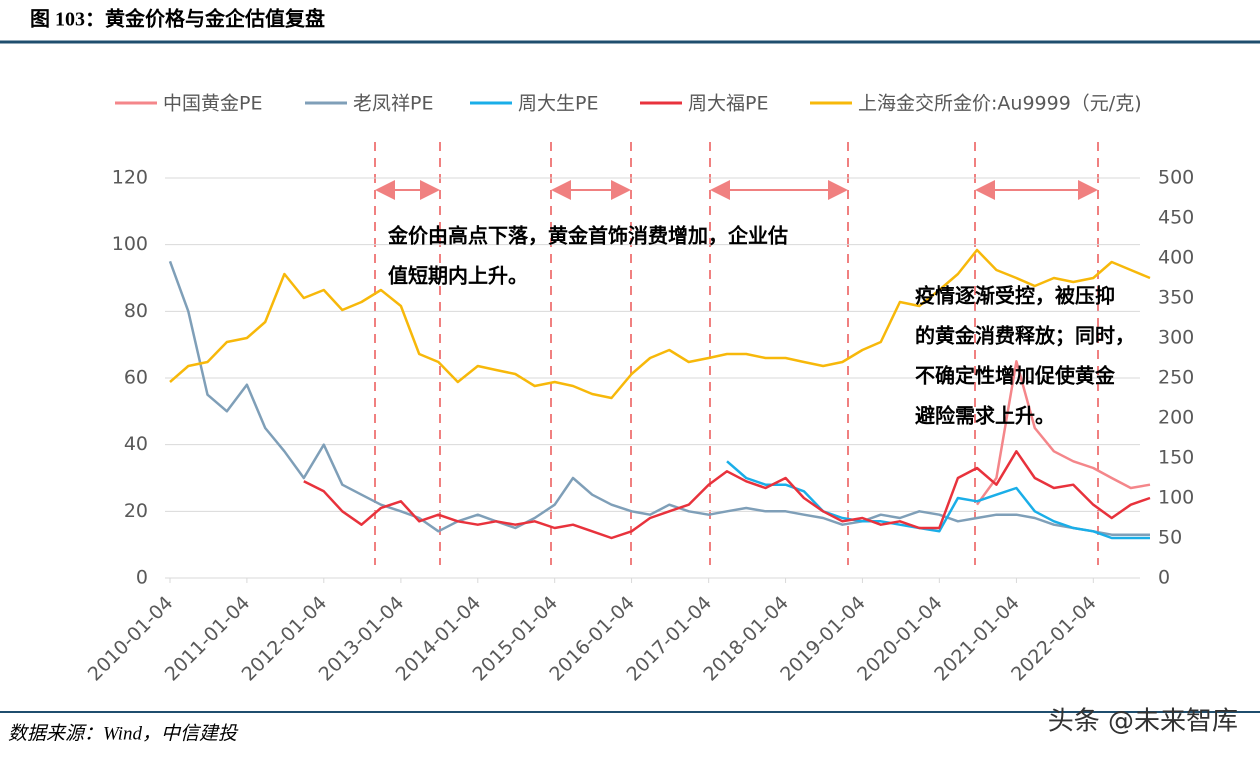 The image size is (1260, 765). I want to click on y2-tick-label: 350, so click(1176, 298).